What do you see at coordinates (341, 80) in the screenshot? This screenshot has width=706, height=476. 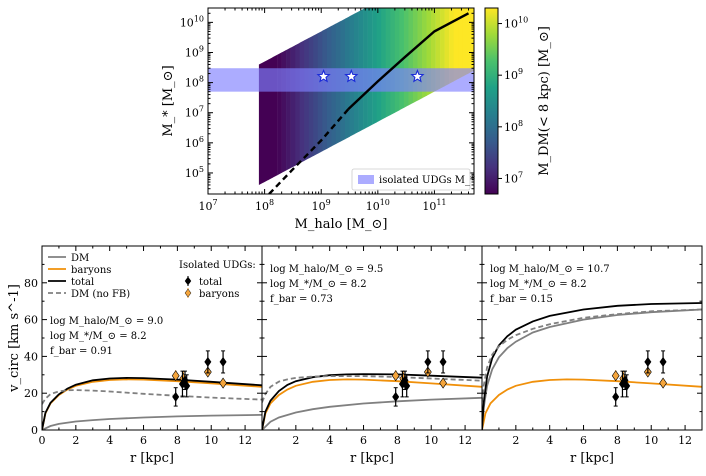 I see `udg-mass-band` at bounding box center [341, 80].